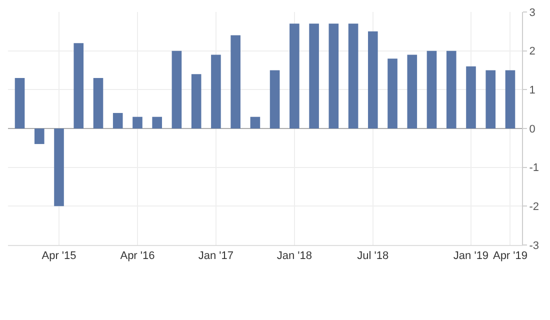 The image size is (550, 320). What do you see at coordinates (532, 12) in the screenshot?
I see `y-tick-label: 3` at bounding box center [532, 12].